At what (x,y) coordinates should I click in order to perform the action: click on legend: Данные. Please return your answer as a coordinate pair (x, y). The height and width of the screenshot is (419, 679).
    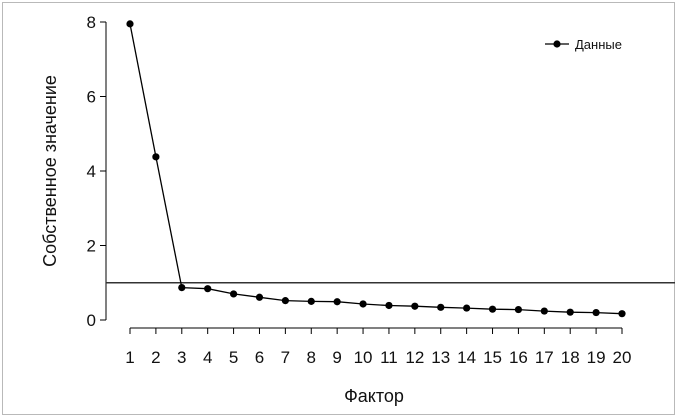
    Looking at the image, I should click on (583, 44).